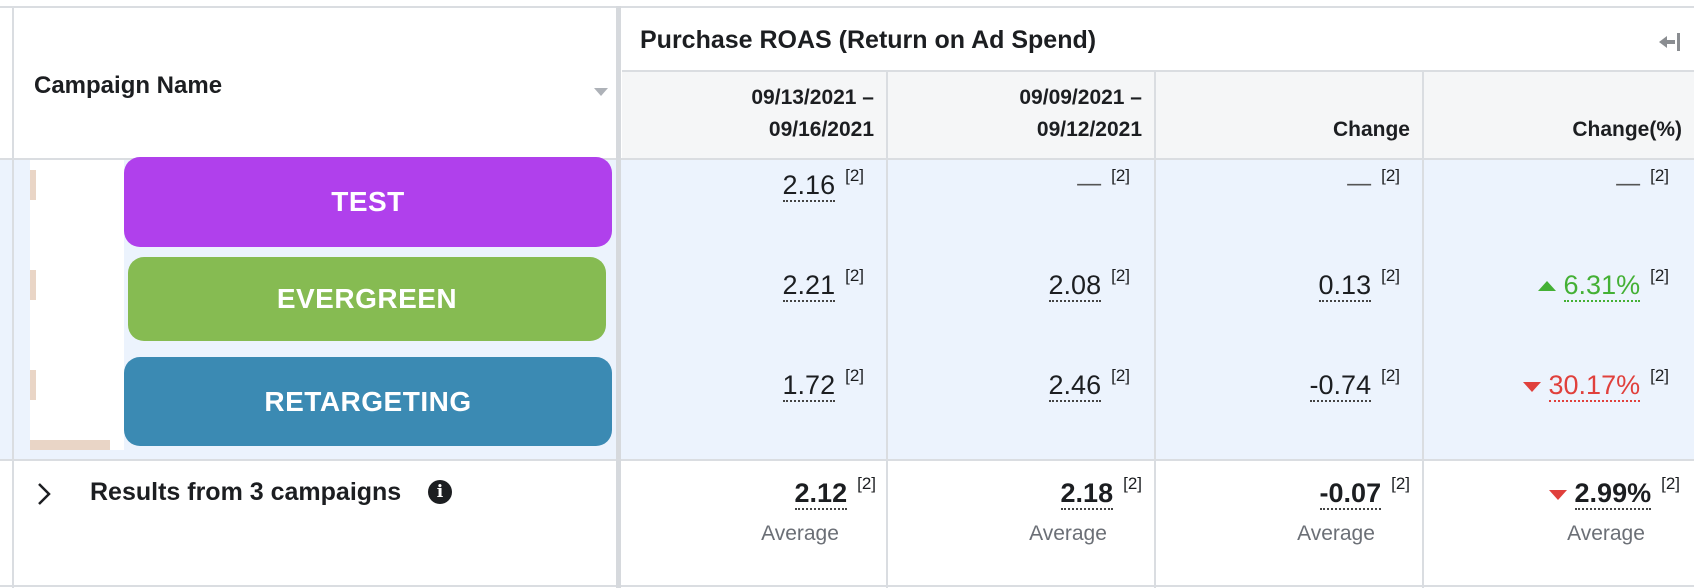  Describe the element at coordinates (821, 129) in the screenshot. I see `column-header-label: 09/16/2021` at that location.